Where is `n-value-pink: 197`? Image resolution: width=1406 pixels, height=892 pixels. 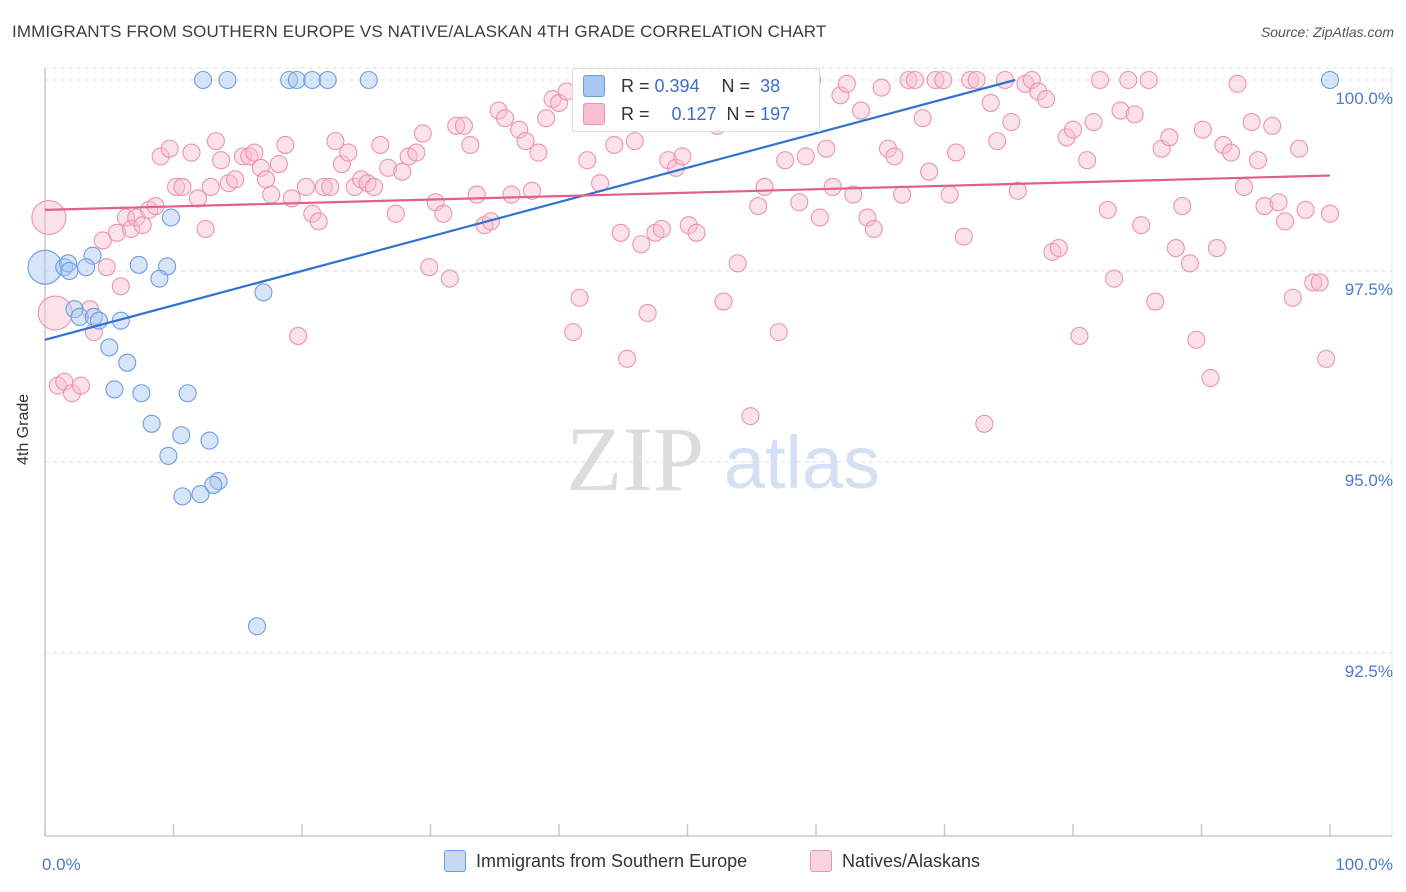 n-value-pink: 197 is located at coordinates (775, 113).